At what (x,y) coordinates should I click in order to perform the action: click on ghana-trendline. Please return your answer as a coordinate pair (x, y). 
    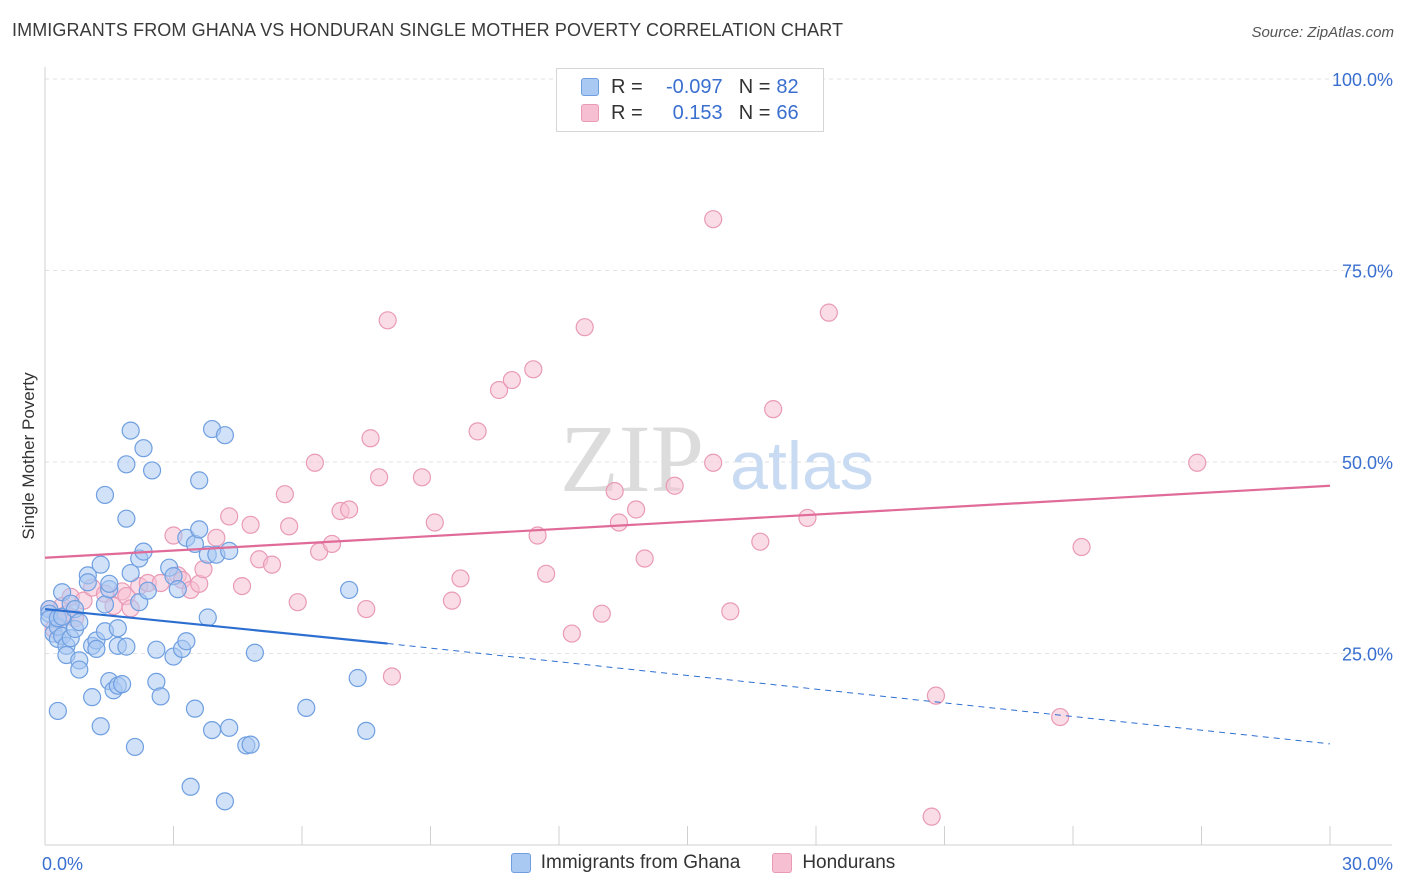
    Looking at the image, I should click on (216, 626).